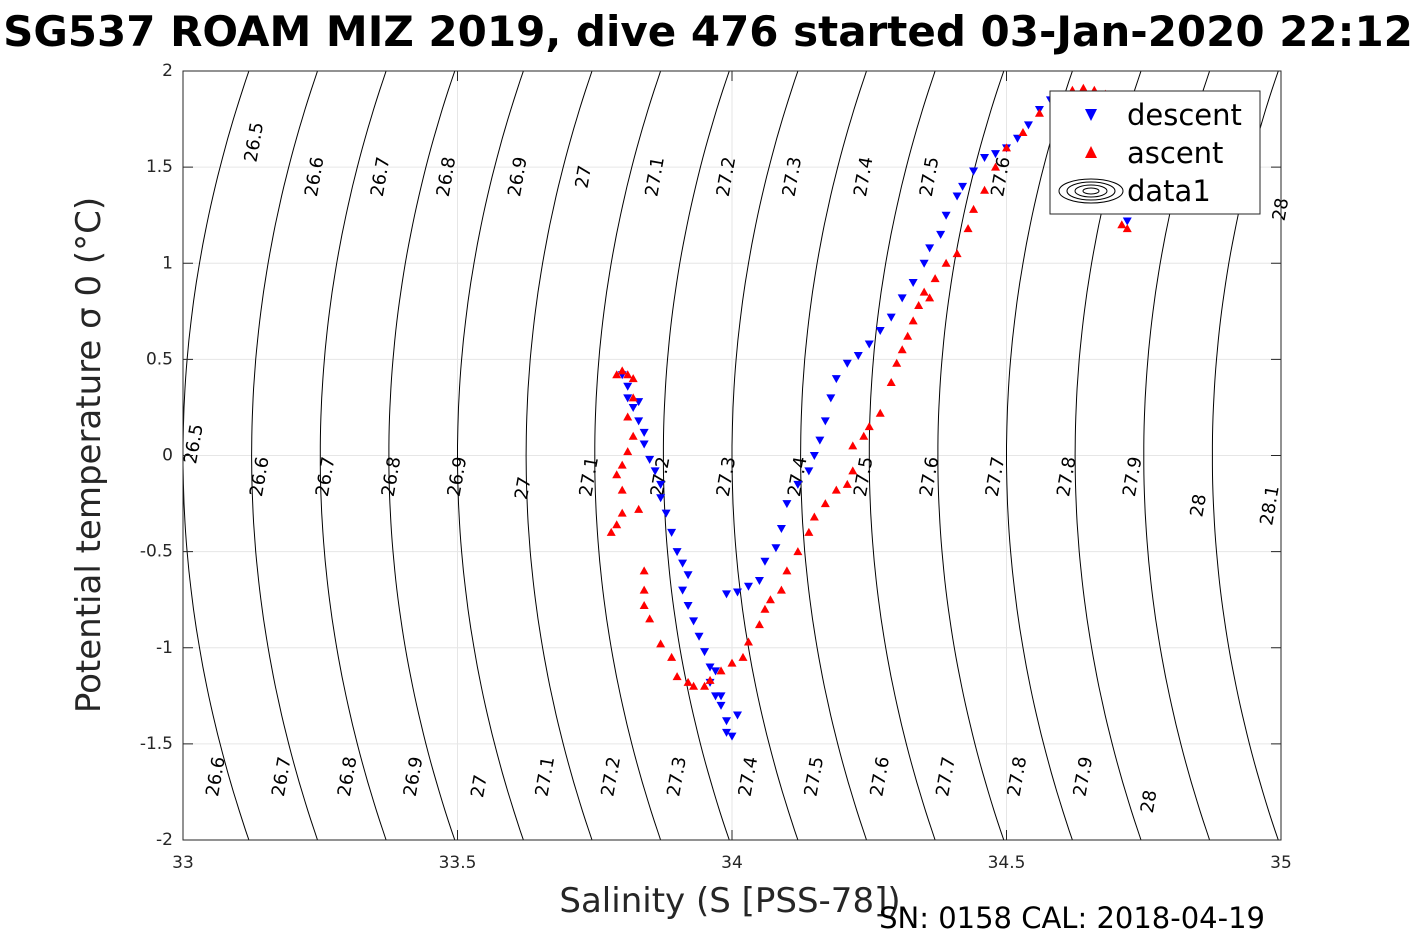 The width and height of the screenshot is (1417, 945). Describe the element at coordinates (1281, 863) in the screenshot. I see `x-tick-label: 35` at that location.